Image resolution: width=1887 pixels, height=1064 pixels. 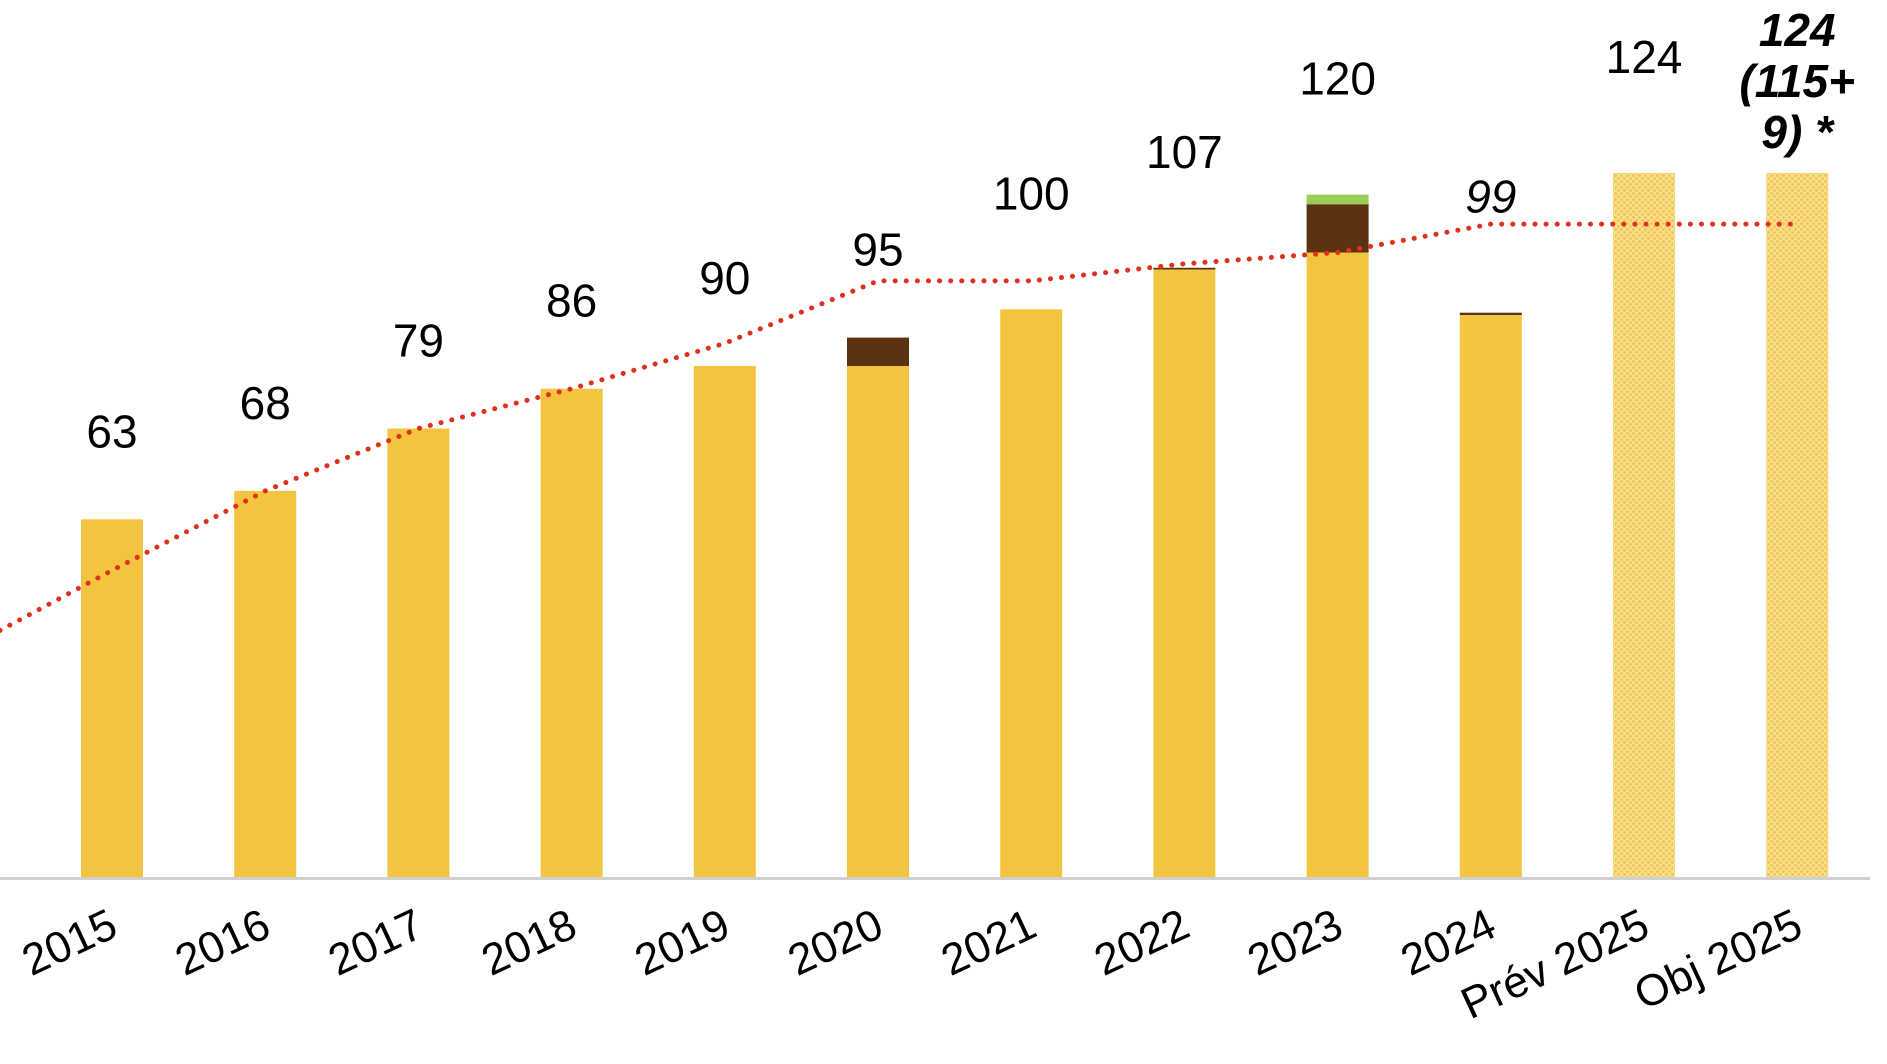 I want to click on x-tick-label-2018: 2018, so click(x=528, y=943).